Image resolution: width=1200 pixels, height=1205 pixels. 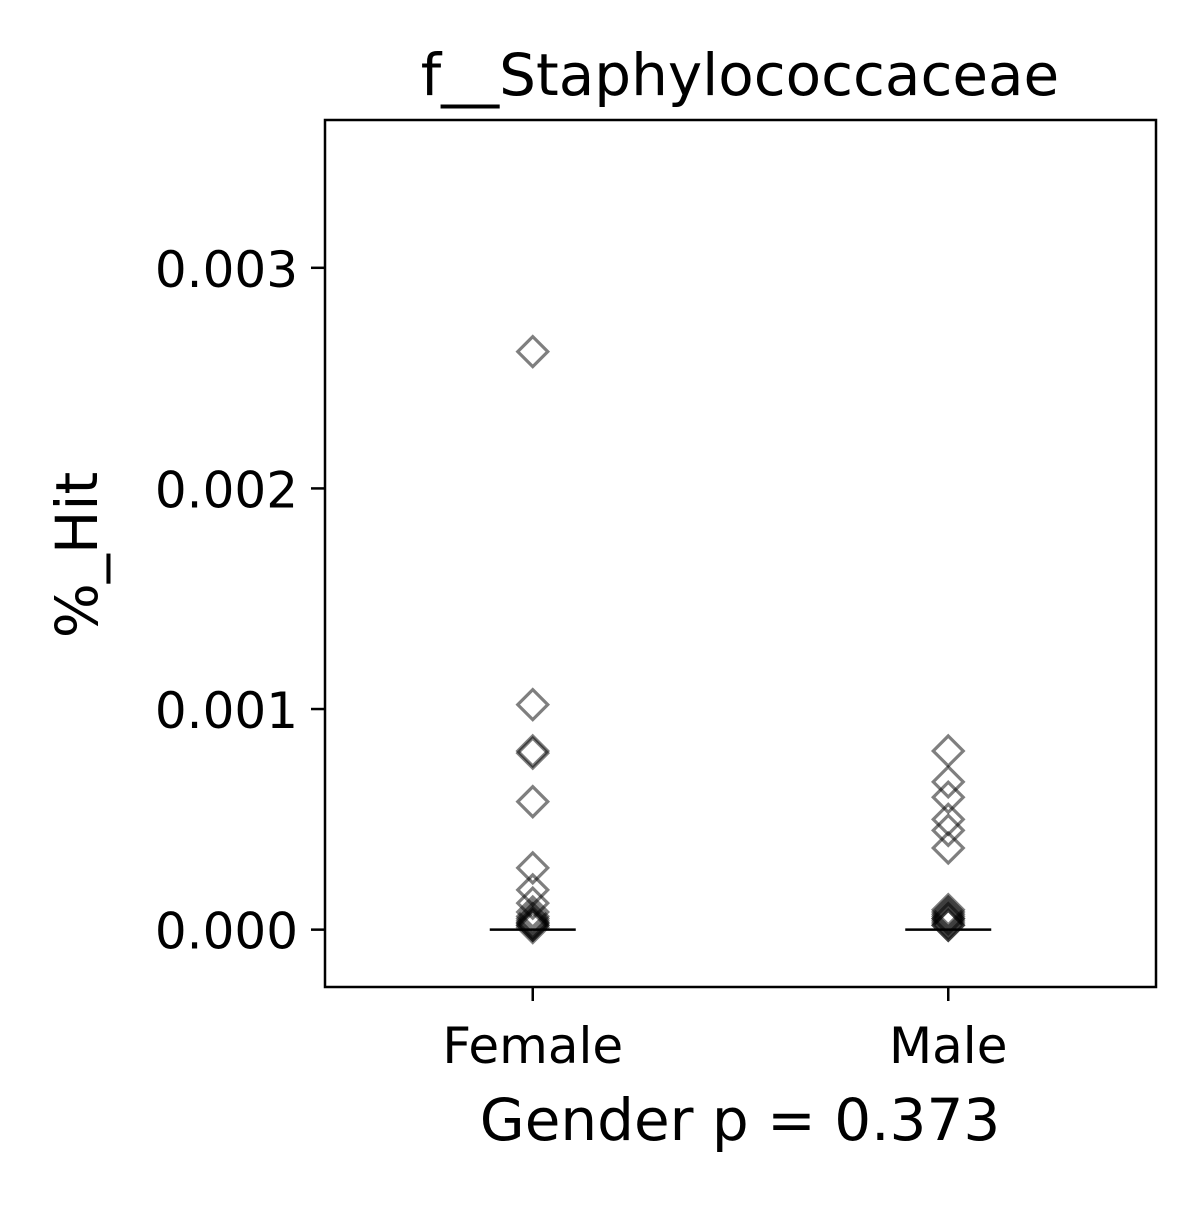 I want to click on y-tick-label: 0.001, so click(x=226, y=711).